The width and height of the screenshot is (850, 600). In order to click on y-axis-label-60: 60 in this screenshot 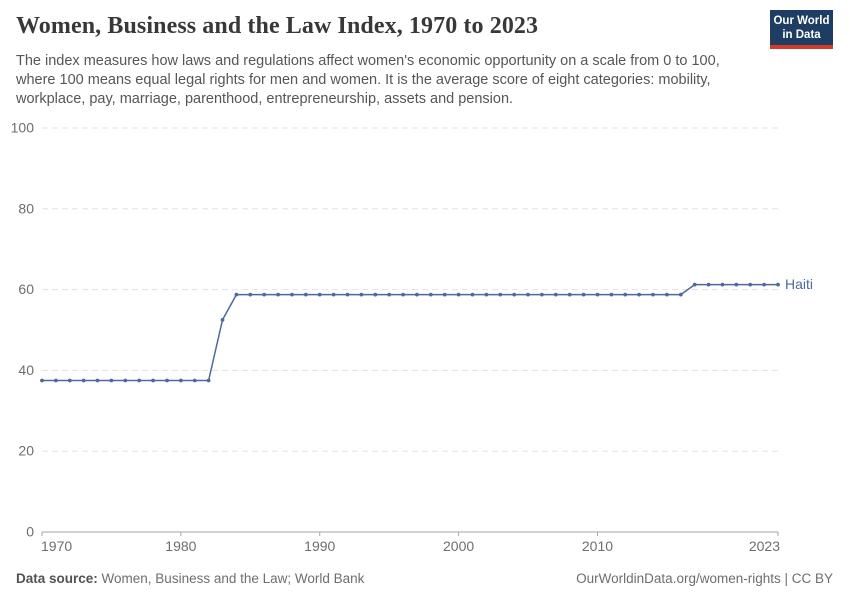, I will do `click(26, 289)`.